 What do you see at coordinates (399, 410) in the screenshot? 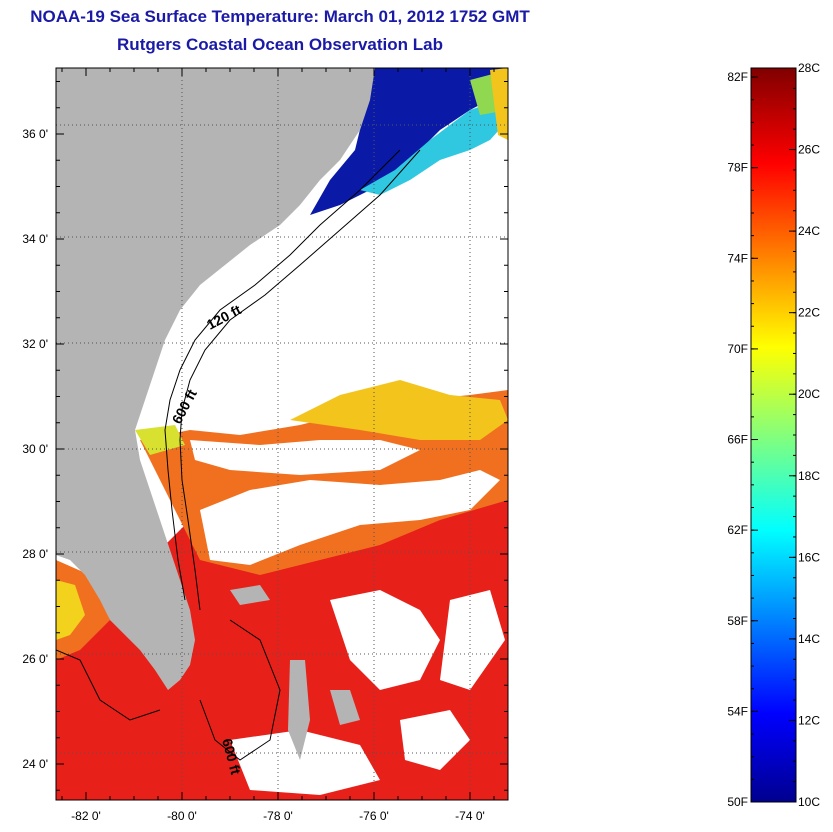
I see `sst-yellow-region` at bounding box center [399, 410].